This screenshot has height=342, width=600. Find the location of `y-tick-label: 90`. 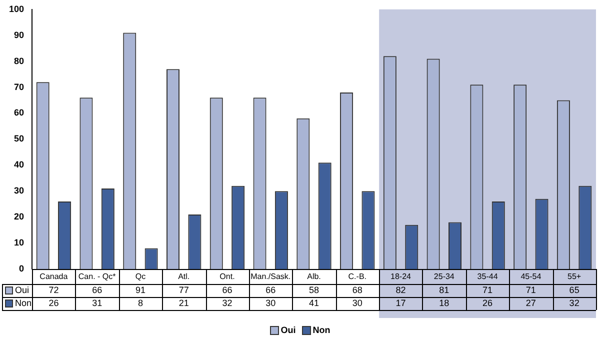

y-tick-label: 90 is located at coordinates (19, 35).